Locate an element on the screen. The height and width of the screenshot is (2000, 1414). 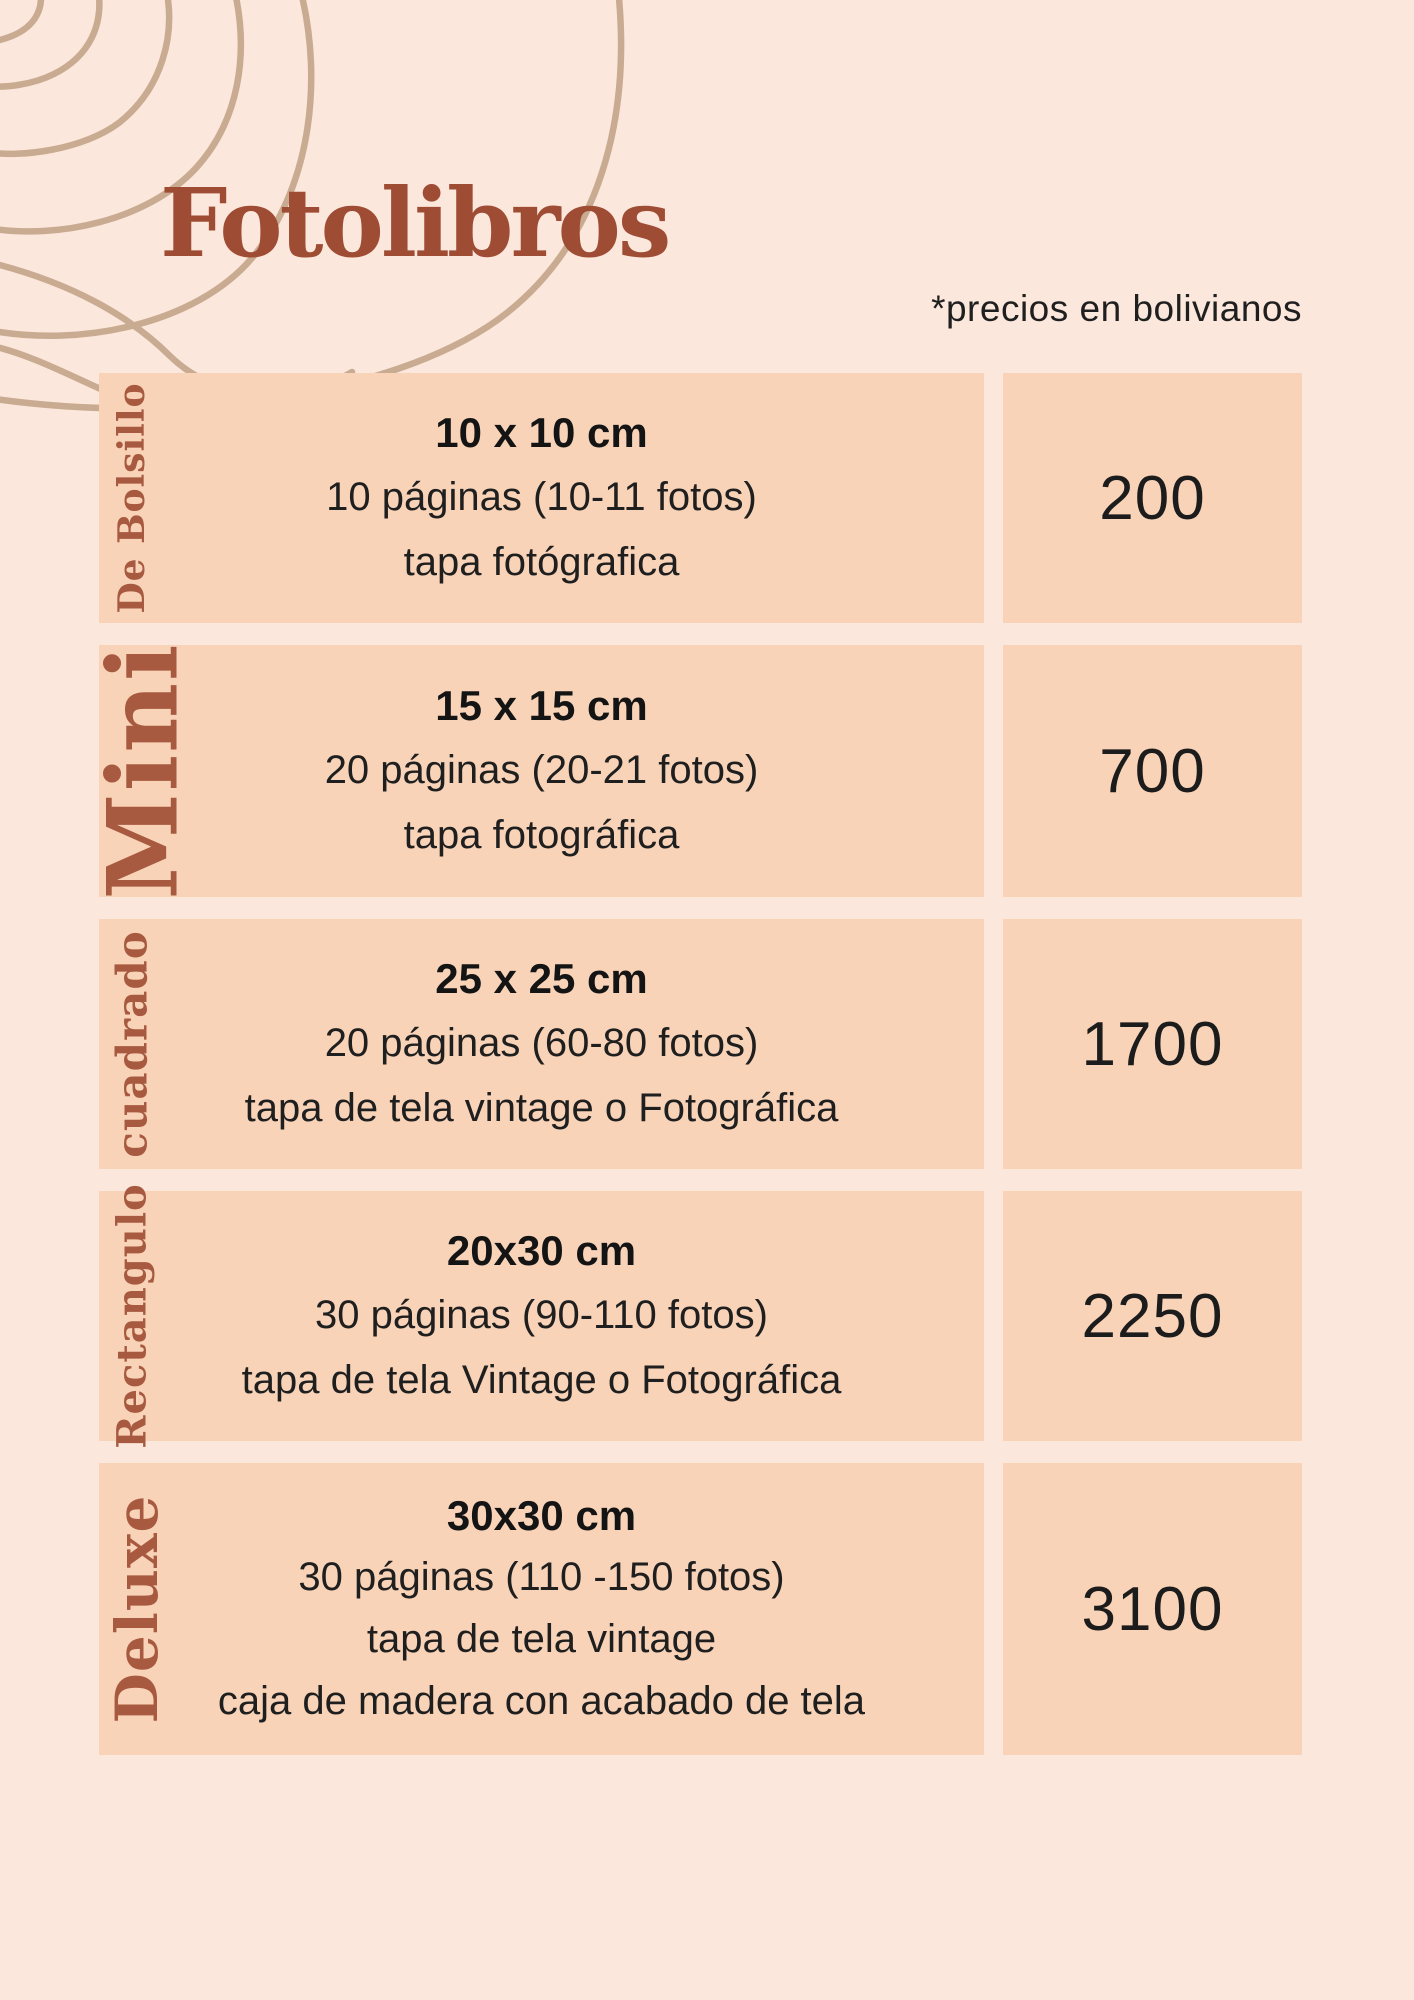
currency-note: *precios en bolivianos is located at coordinates (1116, 308).